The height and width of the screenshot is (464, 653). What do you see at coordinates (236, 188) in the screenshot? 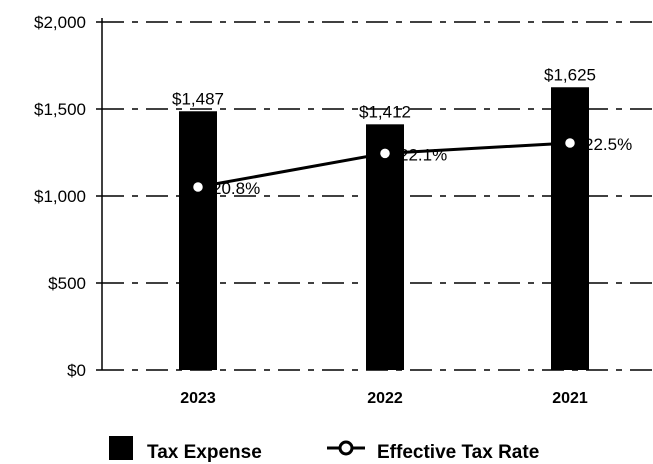
I see `rate-value-label: 20.8%` at bounding box center [236, 188].